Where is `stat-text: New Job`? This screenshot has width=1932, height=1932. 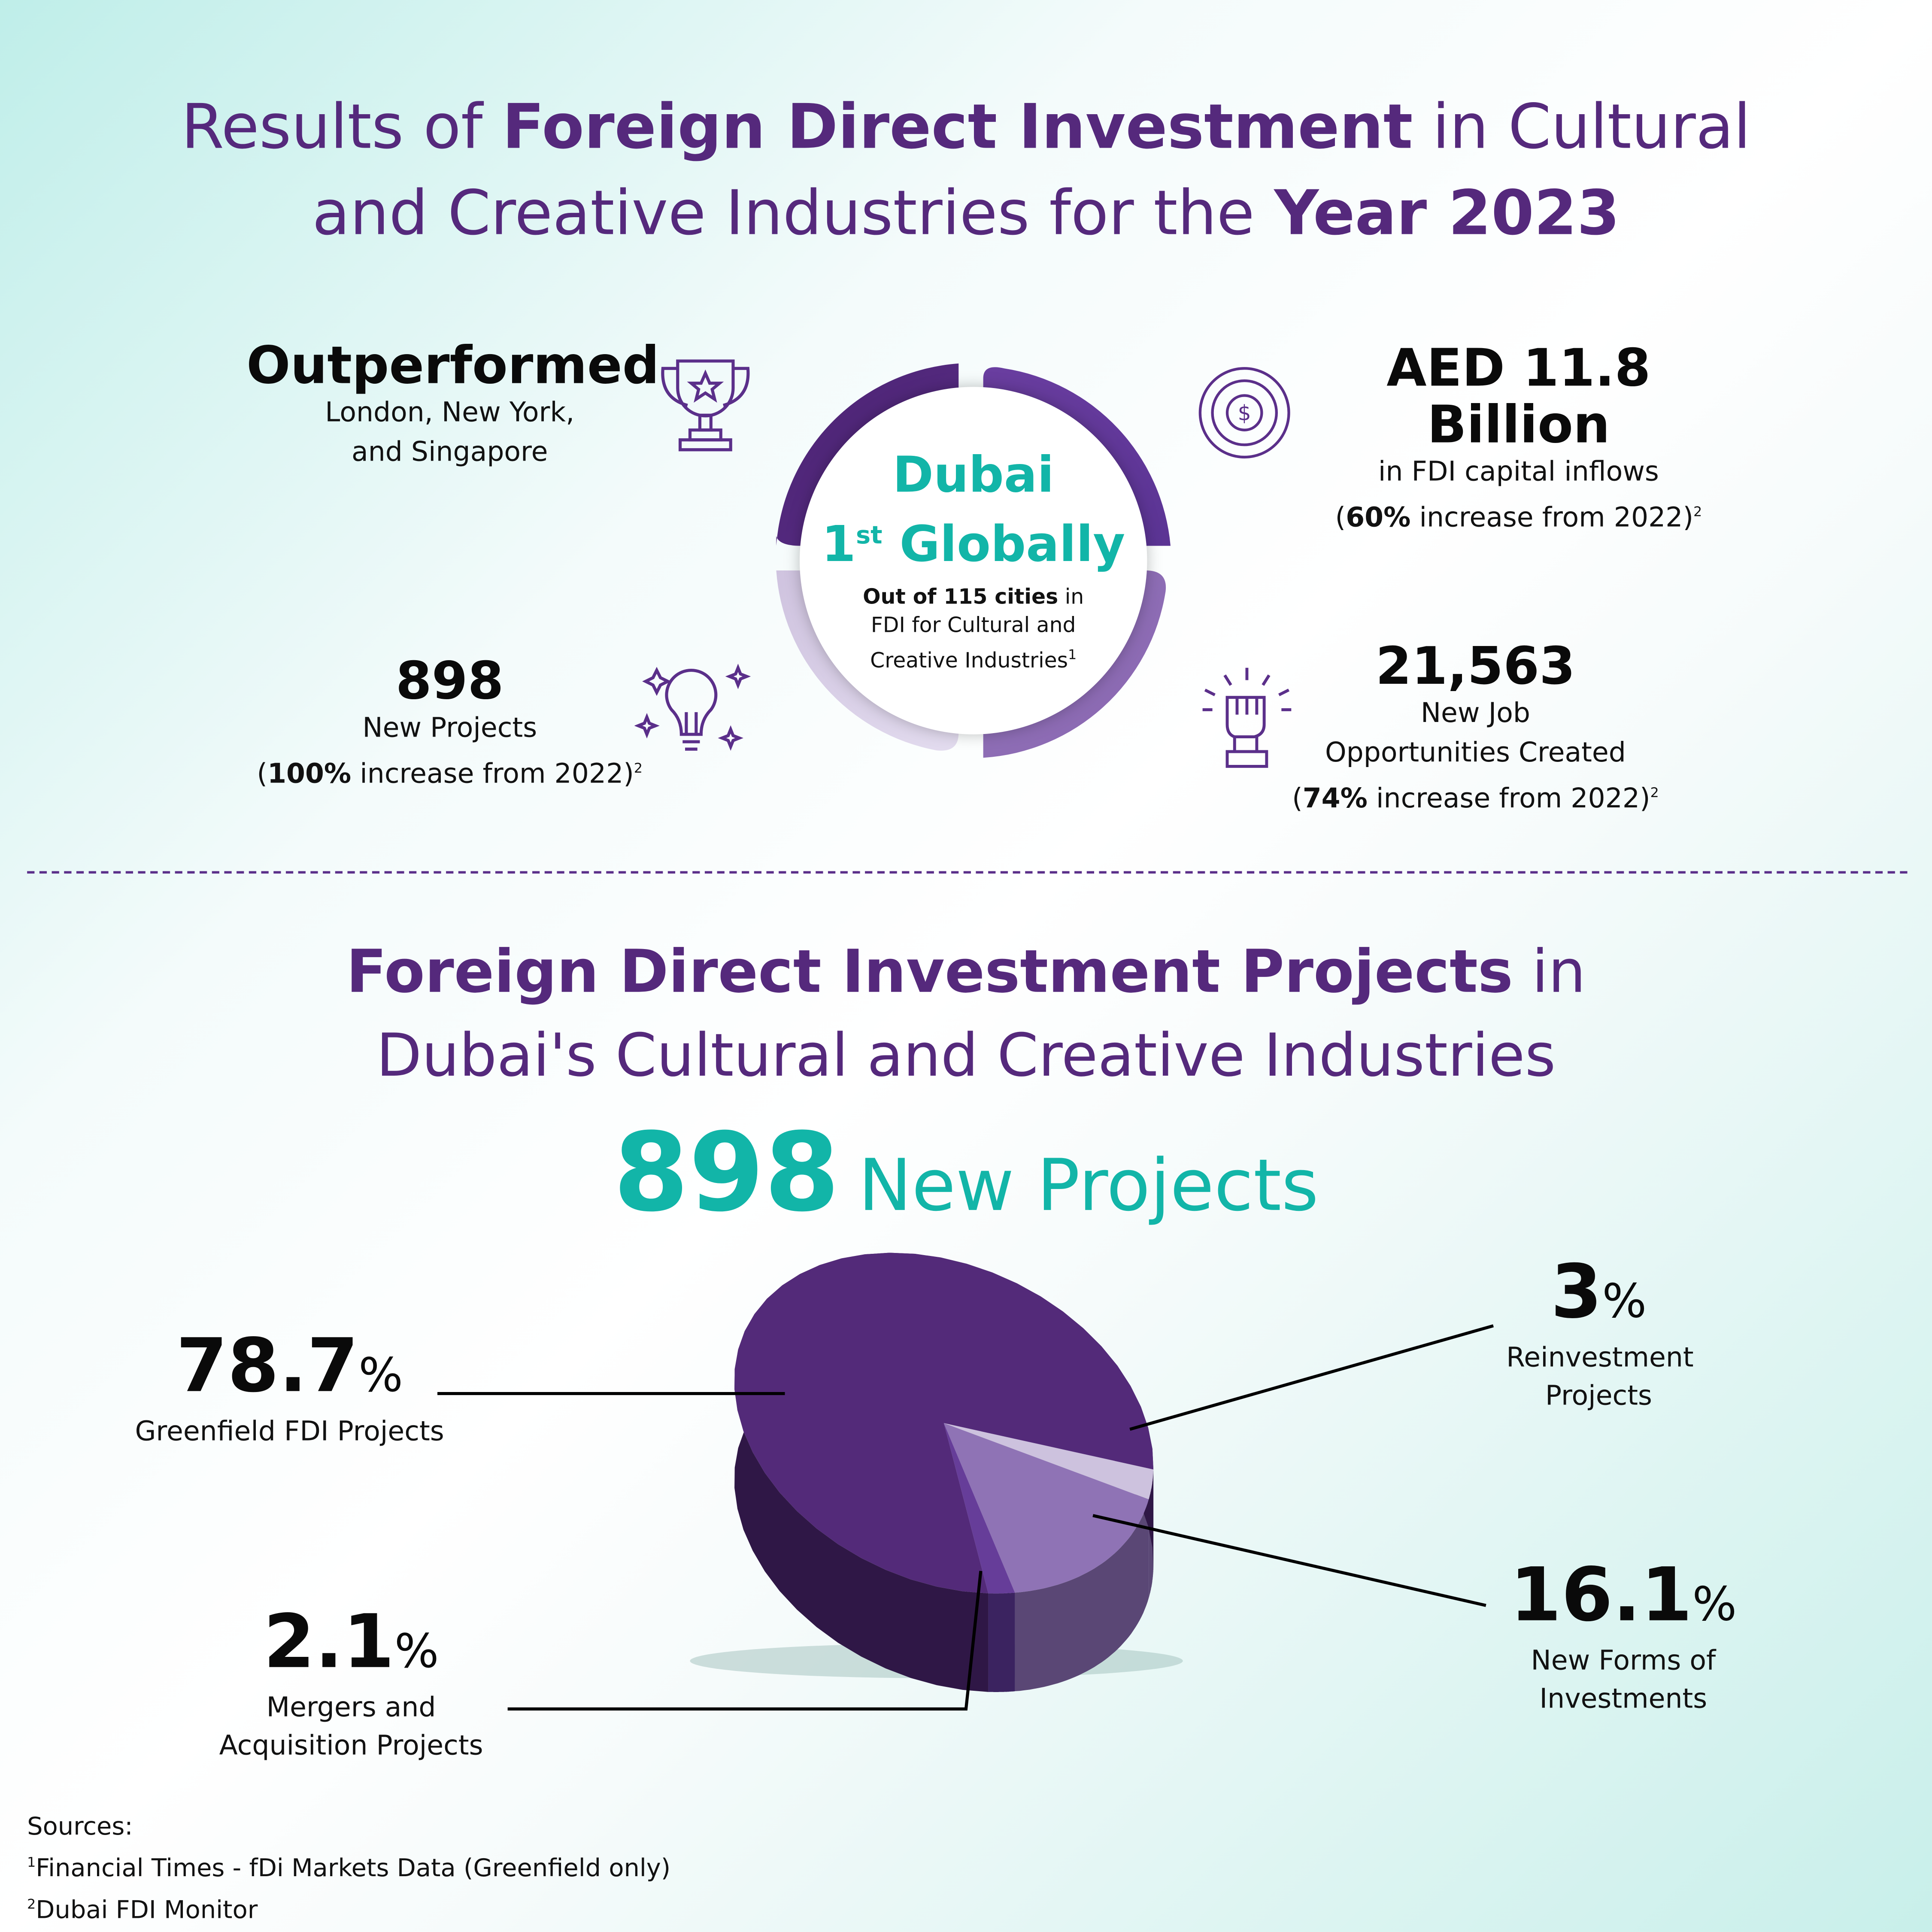 stat-text: New Job is located at coordinates (1475, 714).